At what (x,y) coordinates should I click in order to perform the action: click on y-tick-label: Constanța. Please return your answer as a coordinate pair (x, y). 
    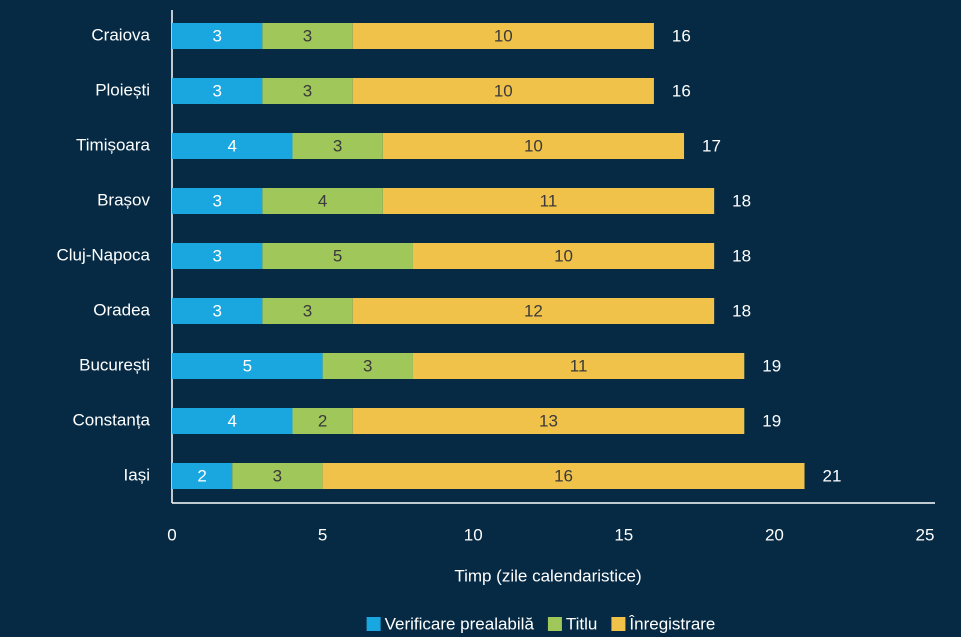
    Looking at the image, I should click on (112, 419).